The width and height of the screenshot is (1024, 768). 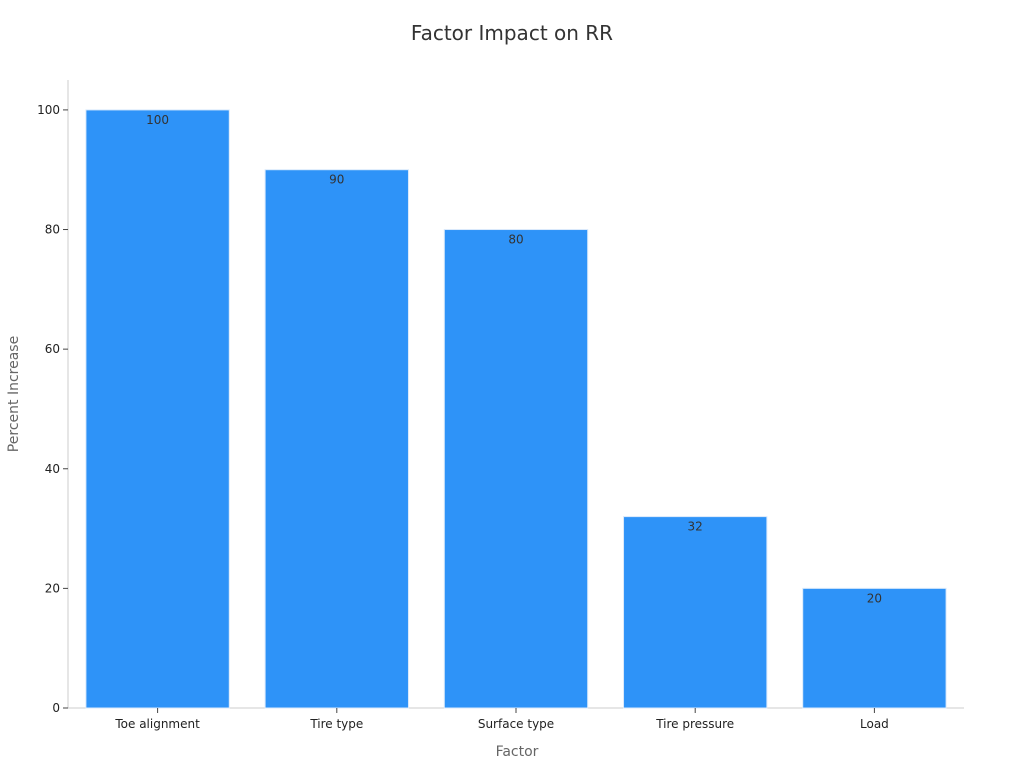 What do you see at coordinates (695, 527) in the screenshot?
I see `bar-value-label: 32` at bounding box center [695, 527].